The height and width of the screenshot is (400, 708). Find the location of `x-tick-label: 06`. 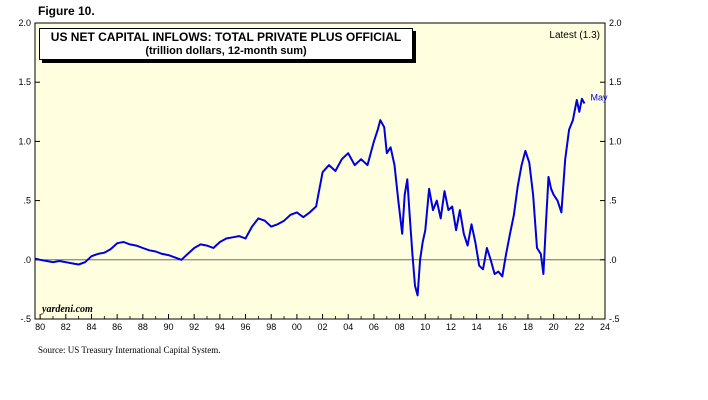

x-tick-label: 06 is located at coordinates (374, 327).